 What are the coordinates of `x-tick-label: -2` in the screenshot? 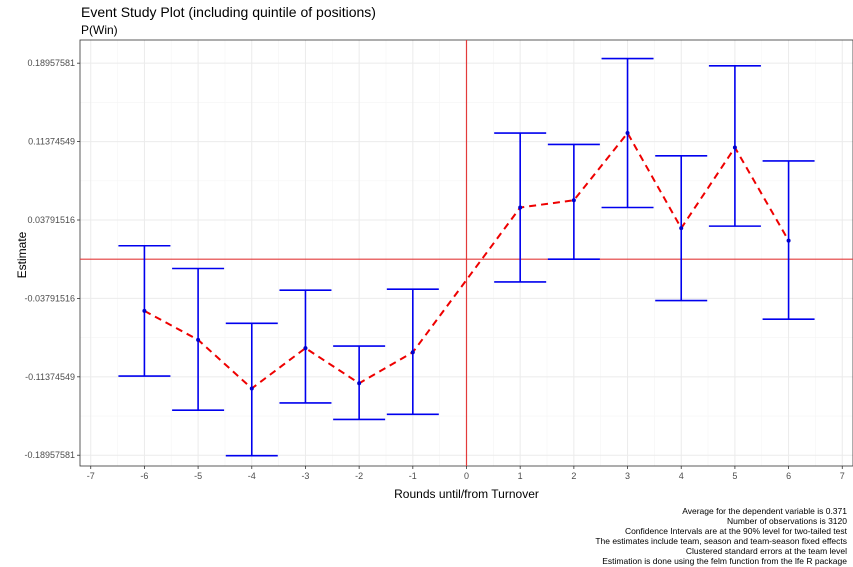 It's located at (359, 476).